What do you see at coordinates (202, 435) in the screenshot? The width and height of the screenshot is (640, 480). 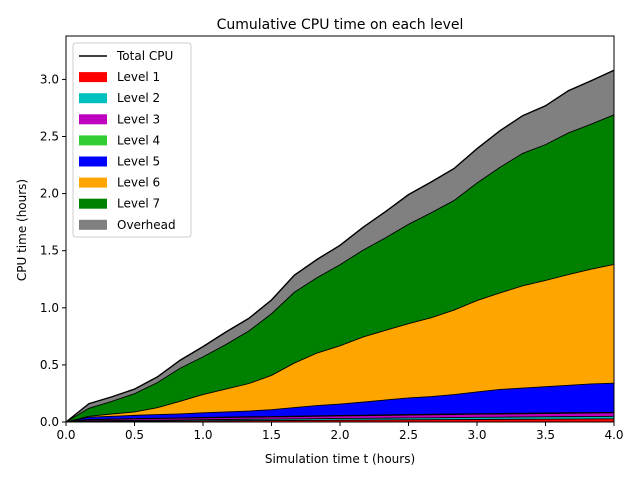 I see `x-tick-label: 1.0` at bounding box center [202, 435].